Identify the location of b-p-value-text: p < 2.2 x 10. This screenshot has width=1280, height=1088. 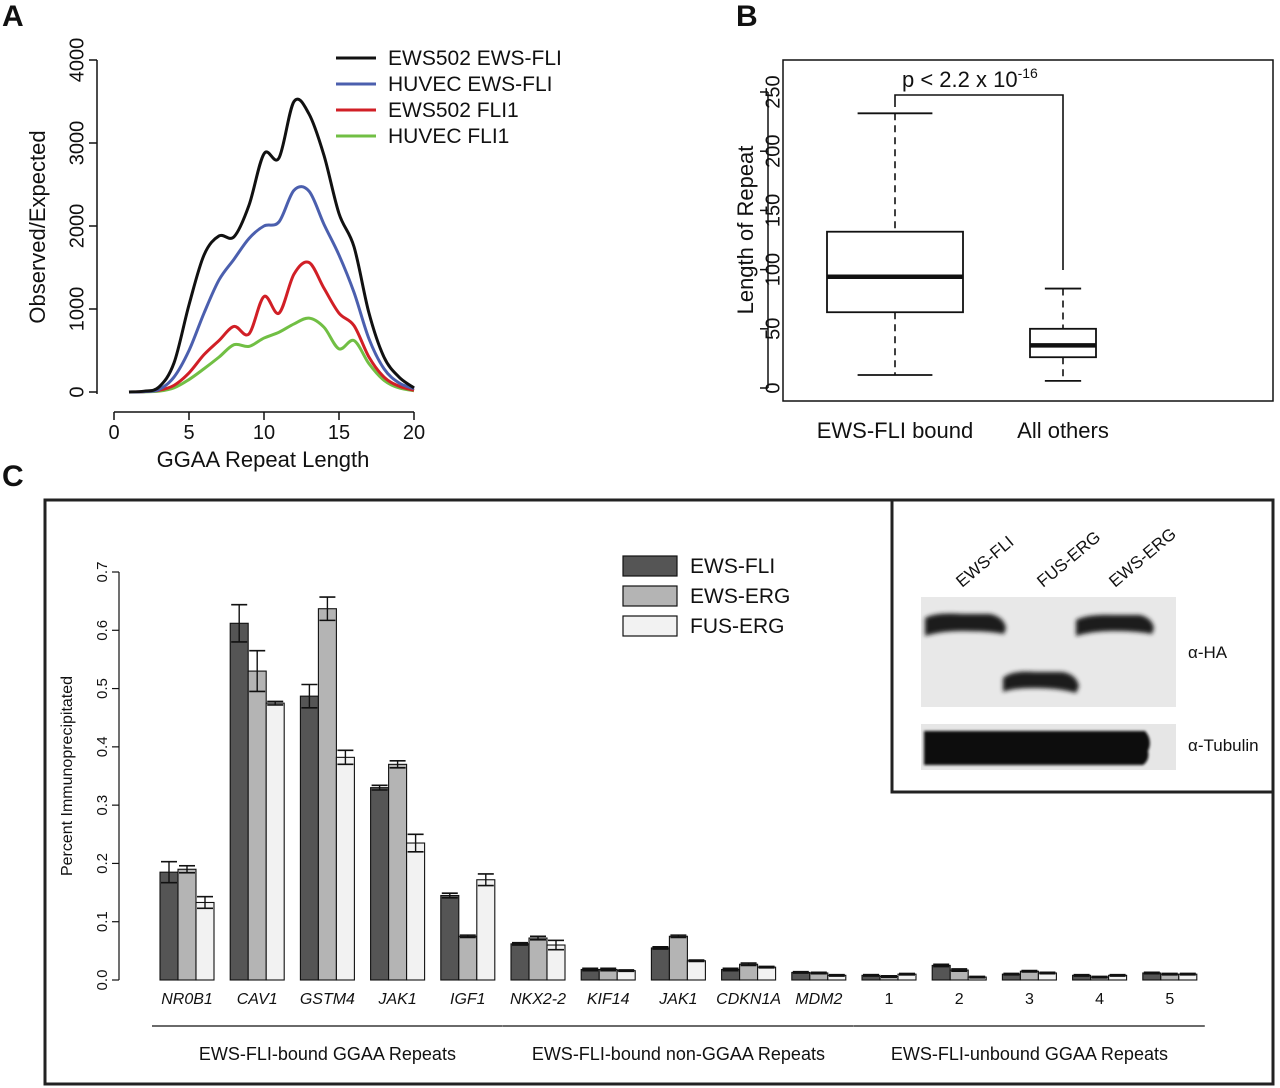
(960, 79).